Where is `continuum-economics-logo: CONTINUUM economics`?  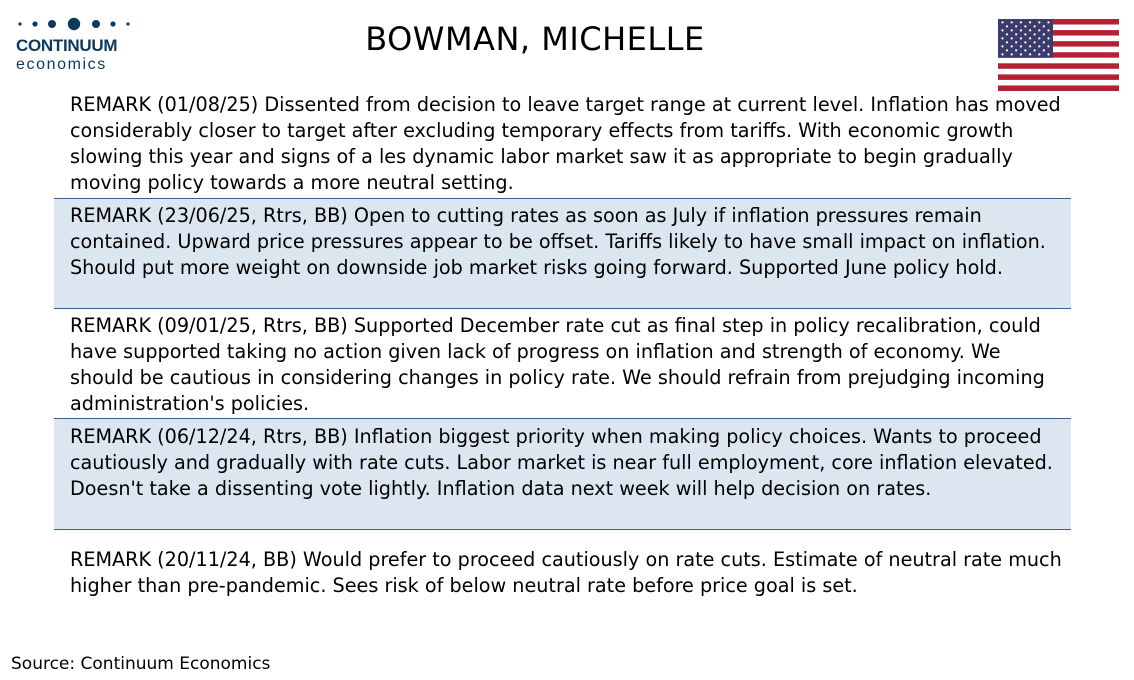 continuum-economics-logo: CONTINUUM economics is located at coordinates (74, 45).